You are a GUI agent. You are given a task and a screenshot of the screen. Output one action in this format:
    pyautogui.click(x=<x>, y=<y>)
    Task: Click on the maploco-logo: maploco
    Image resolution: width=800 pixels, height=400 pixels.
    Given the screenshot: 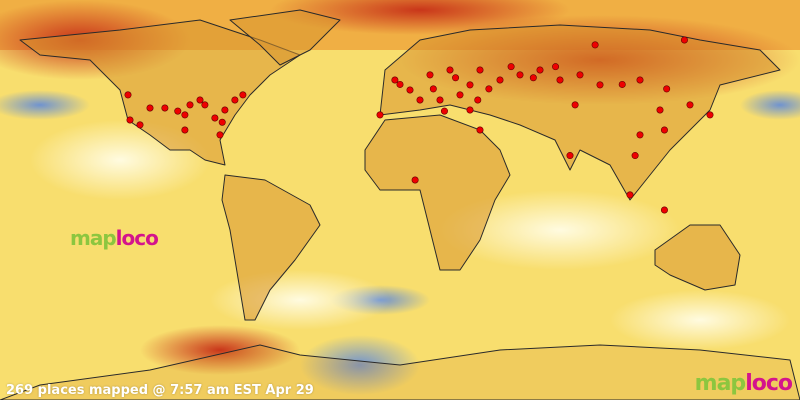 What is the action you would take?
    pyautogui.click(x=114, y=238)
    